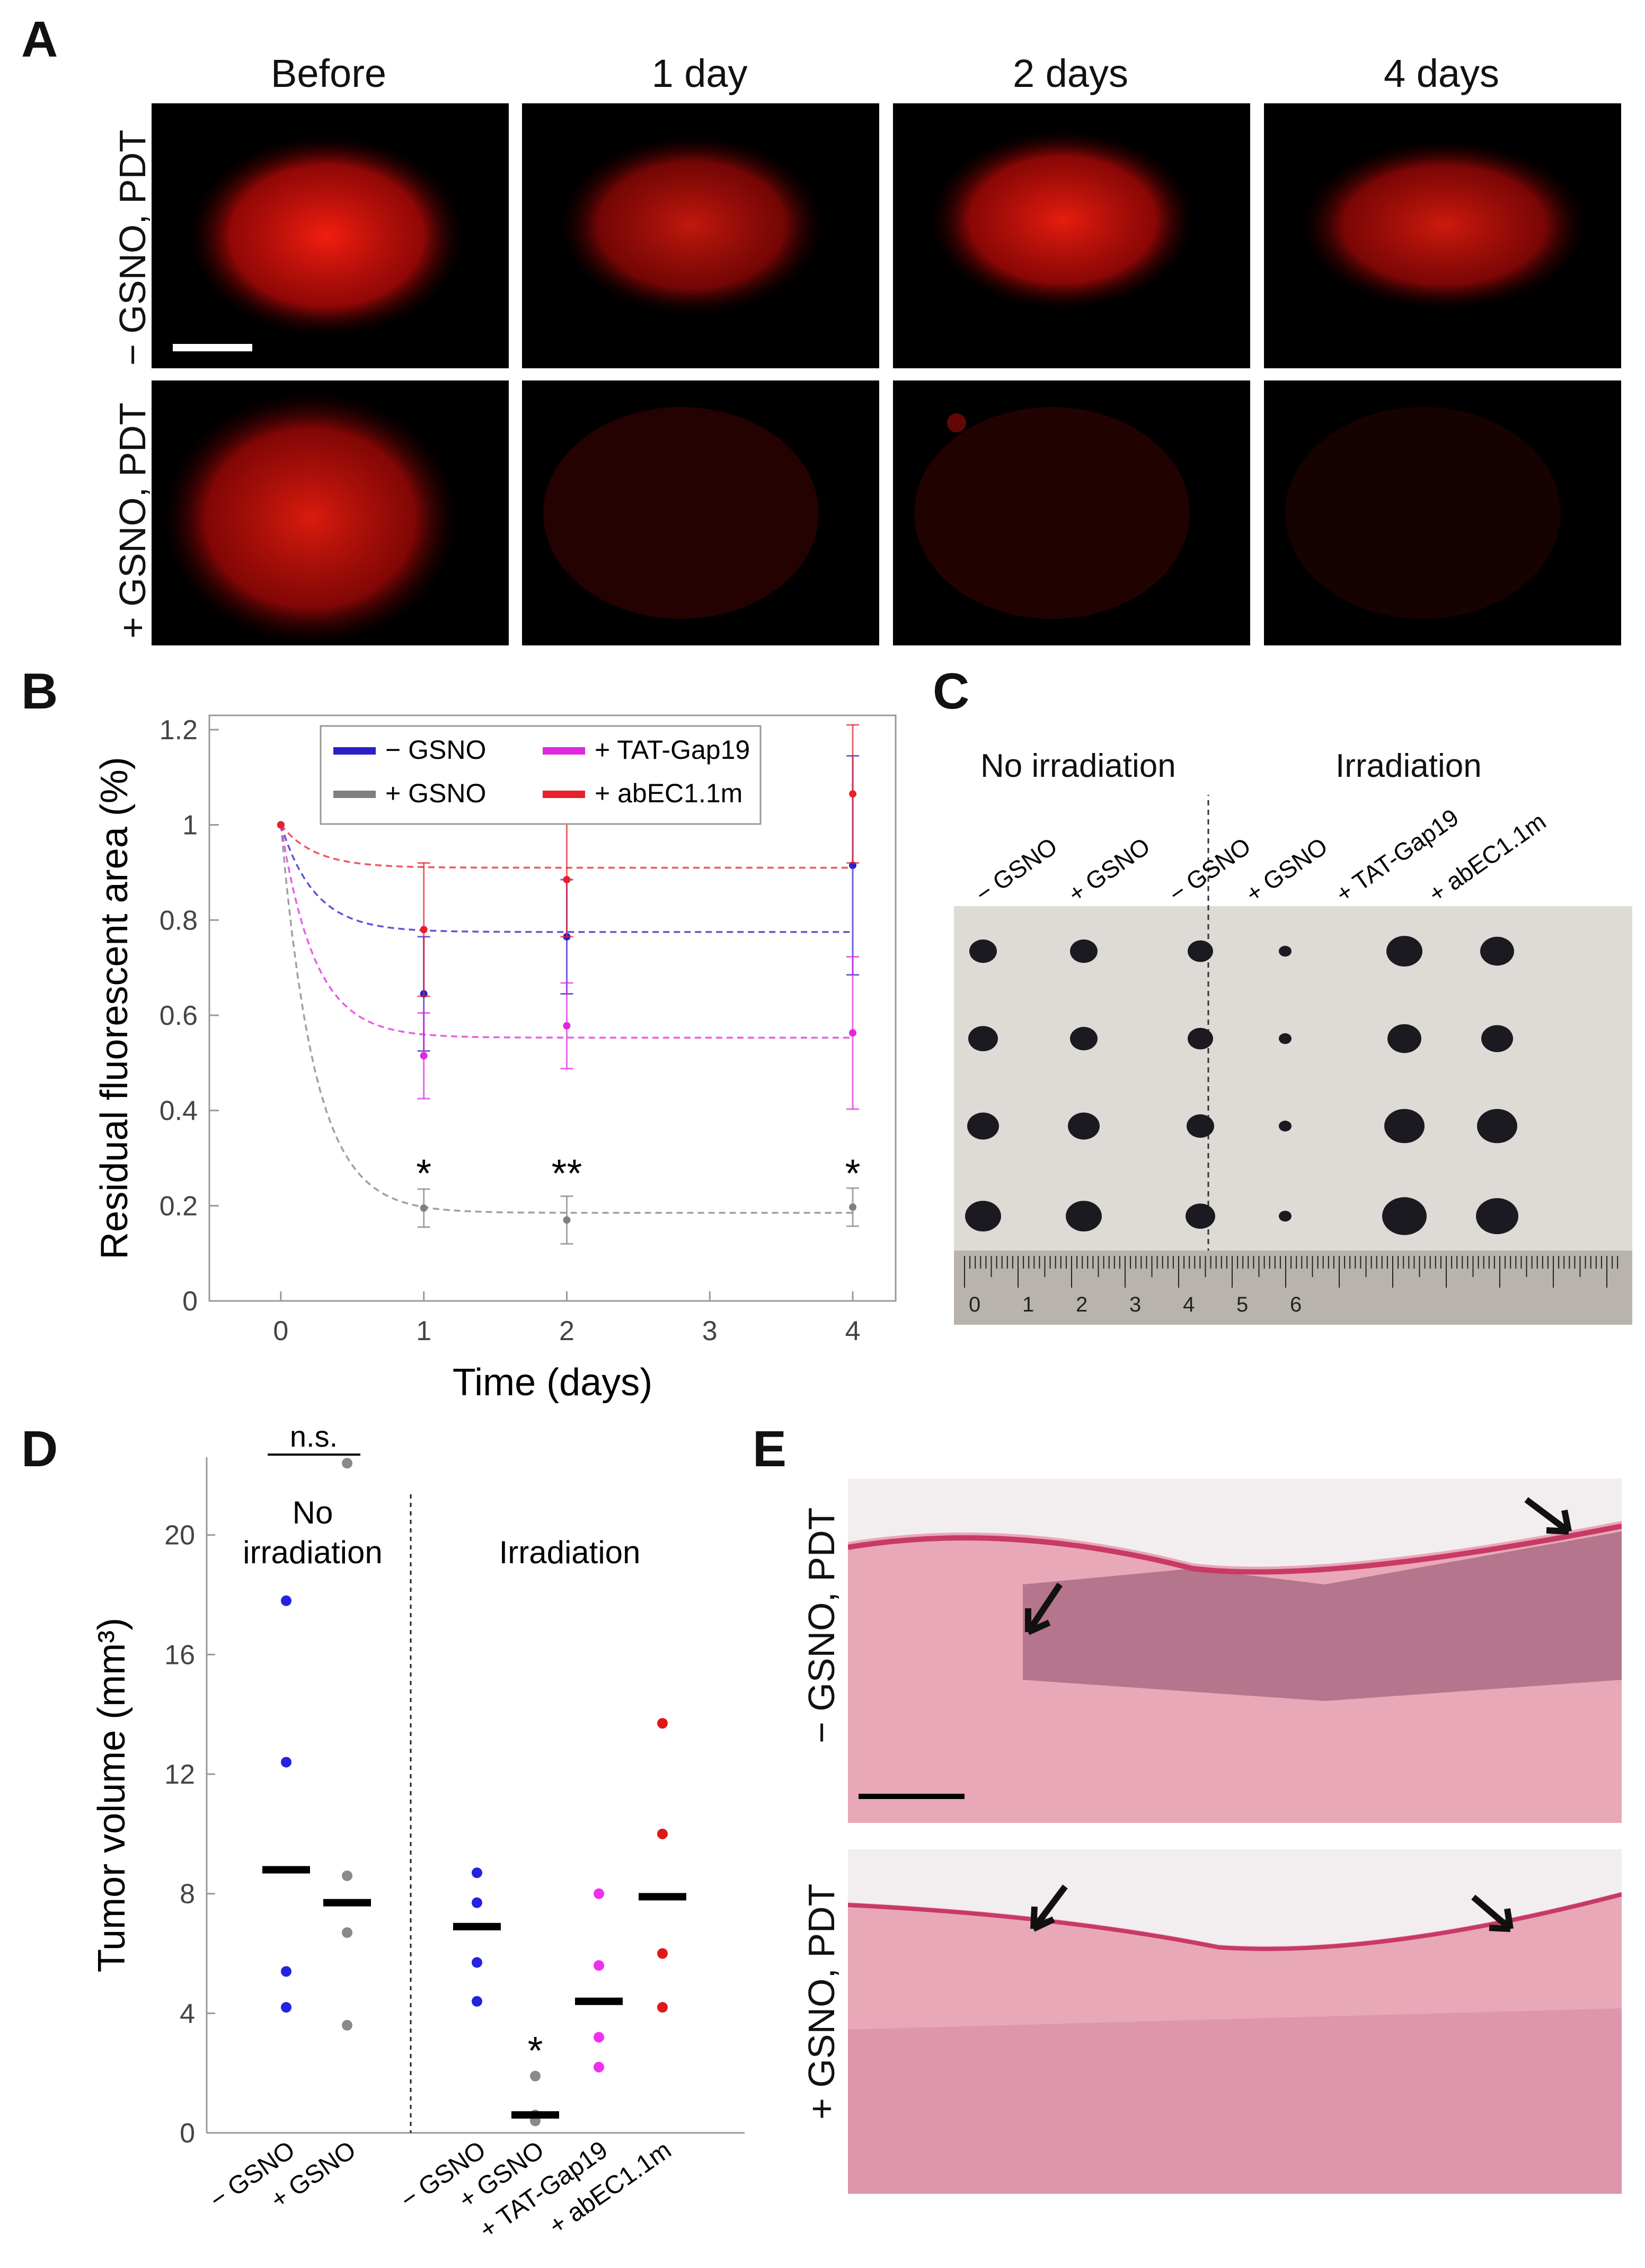  Describe the element at coordinates (179, 1206) in the screenshot. I see `y-tick-label: 0.2` at that location.